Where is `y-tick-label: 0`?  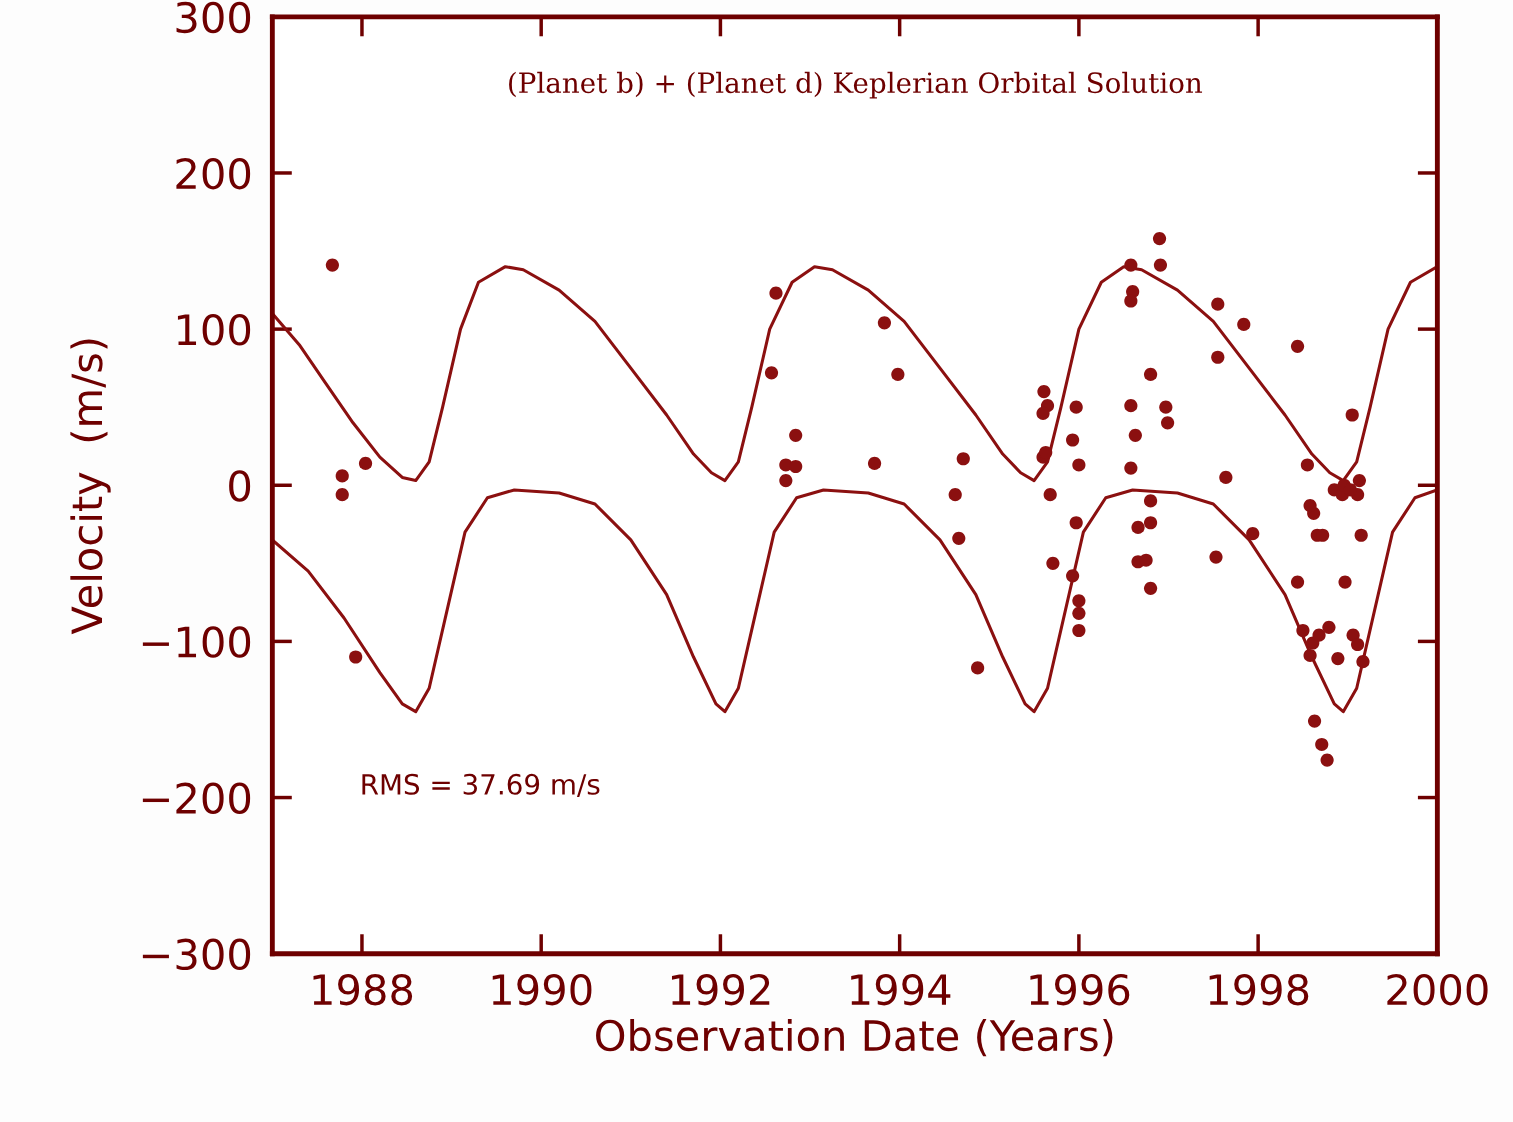 y-tick-label: 0 is located at coordinates (240, 486).